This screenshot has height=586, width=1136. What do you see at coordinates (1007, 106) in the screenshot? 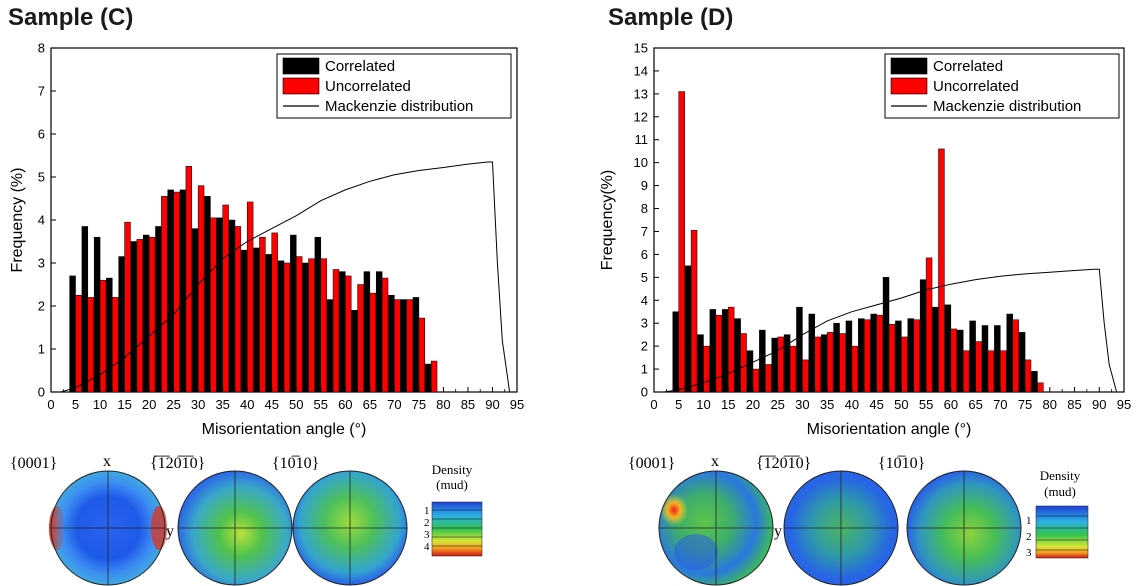
I see `legend-label-2: Mackenzie distribution` at bounding box center [1007, 106].